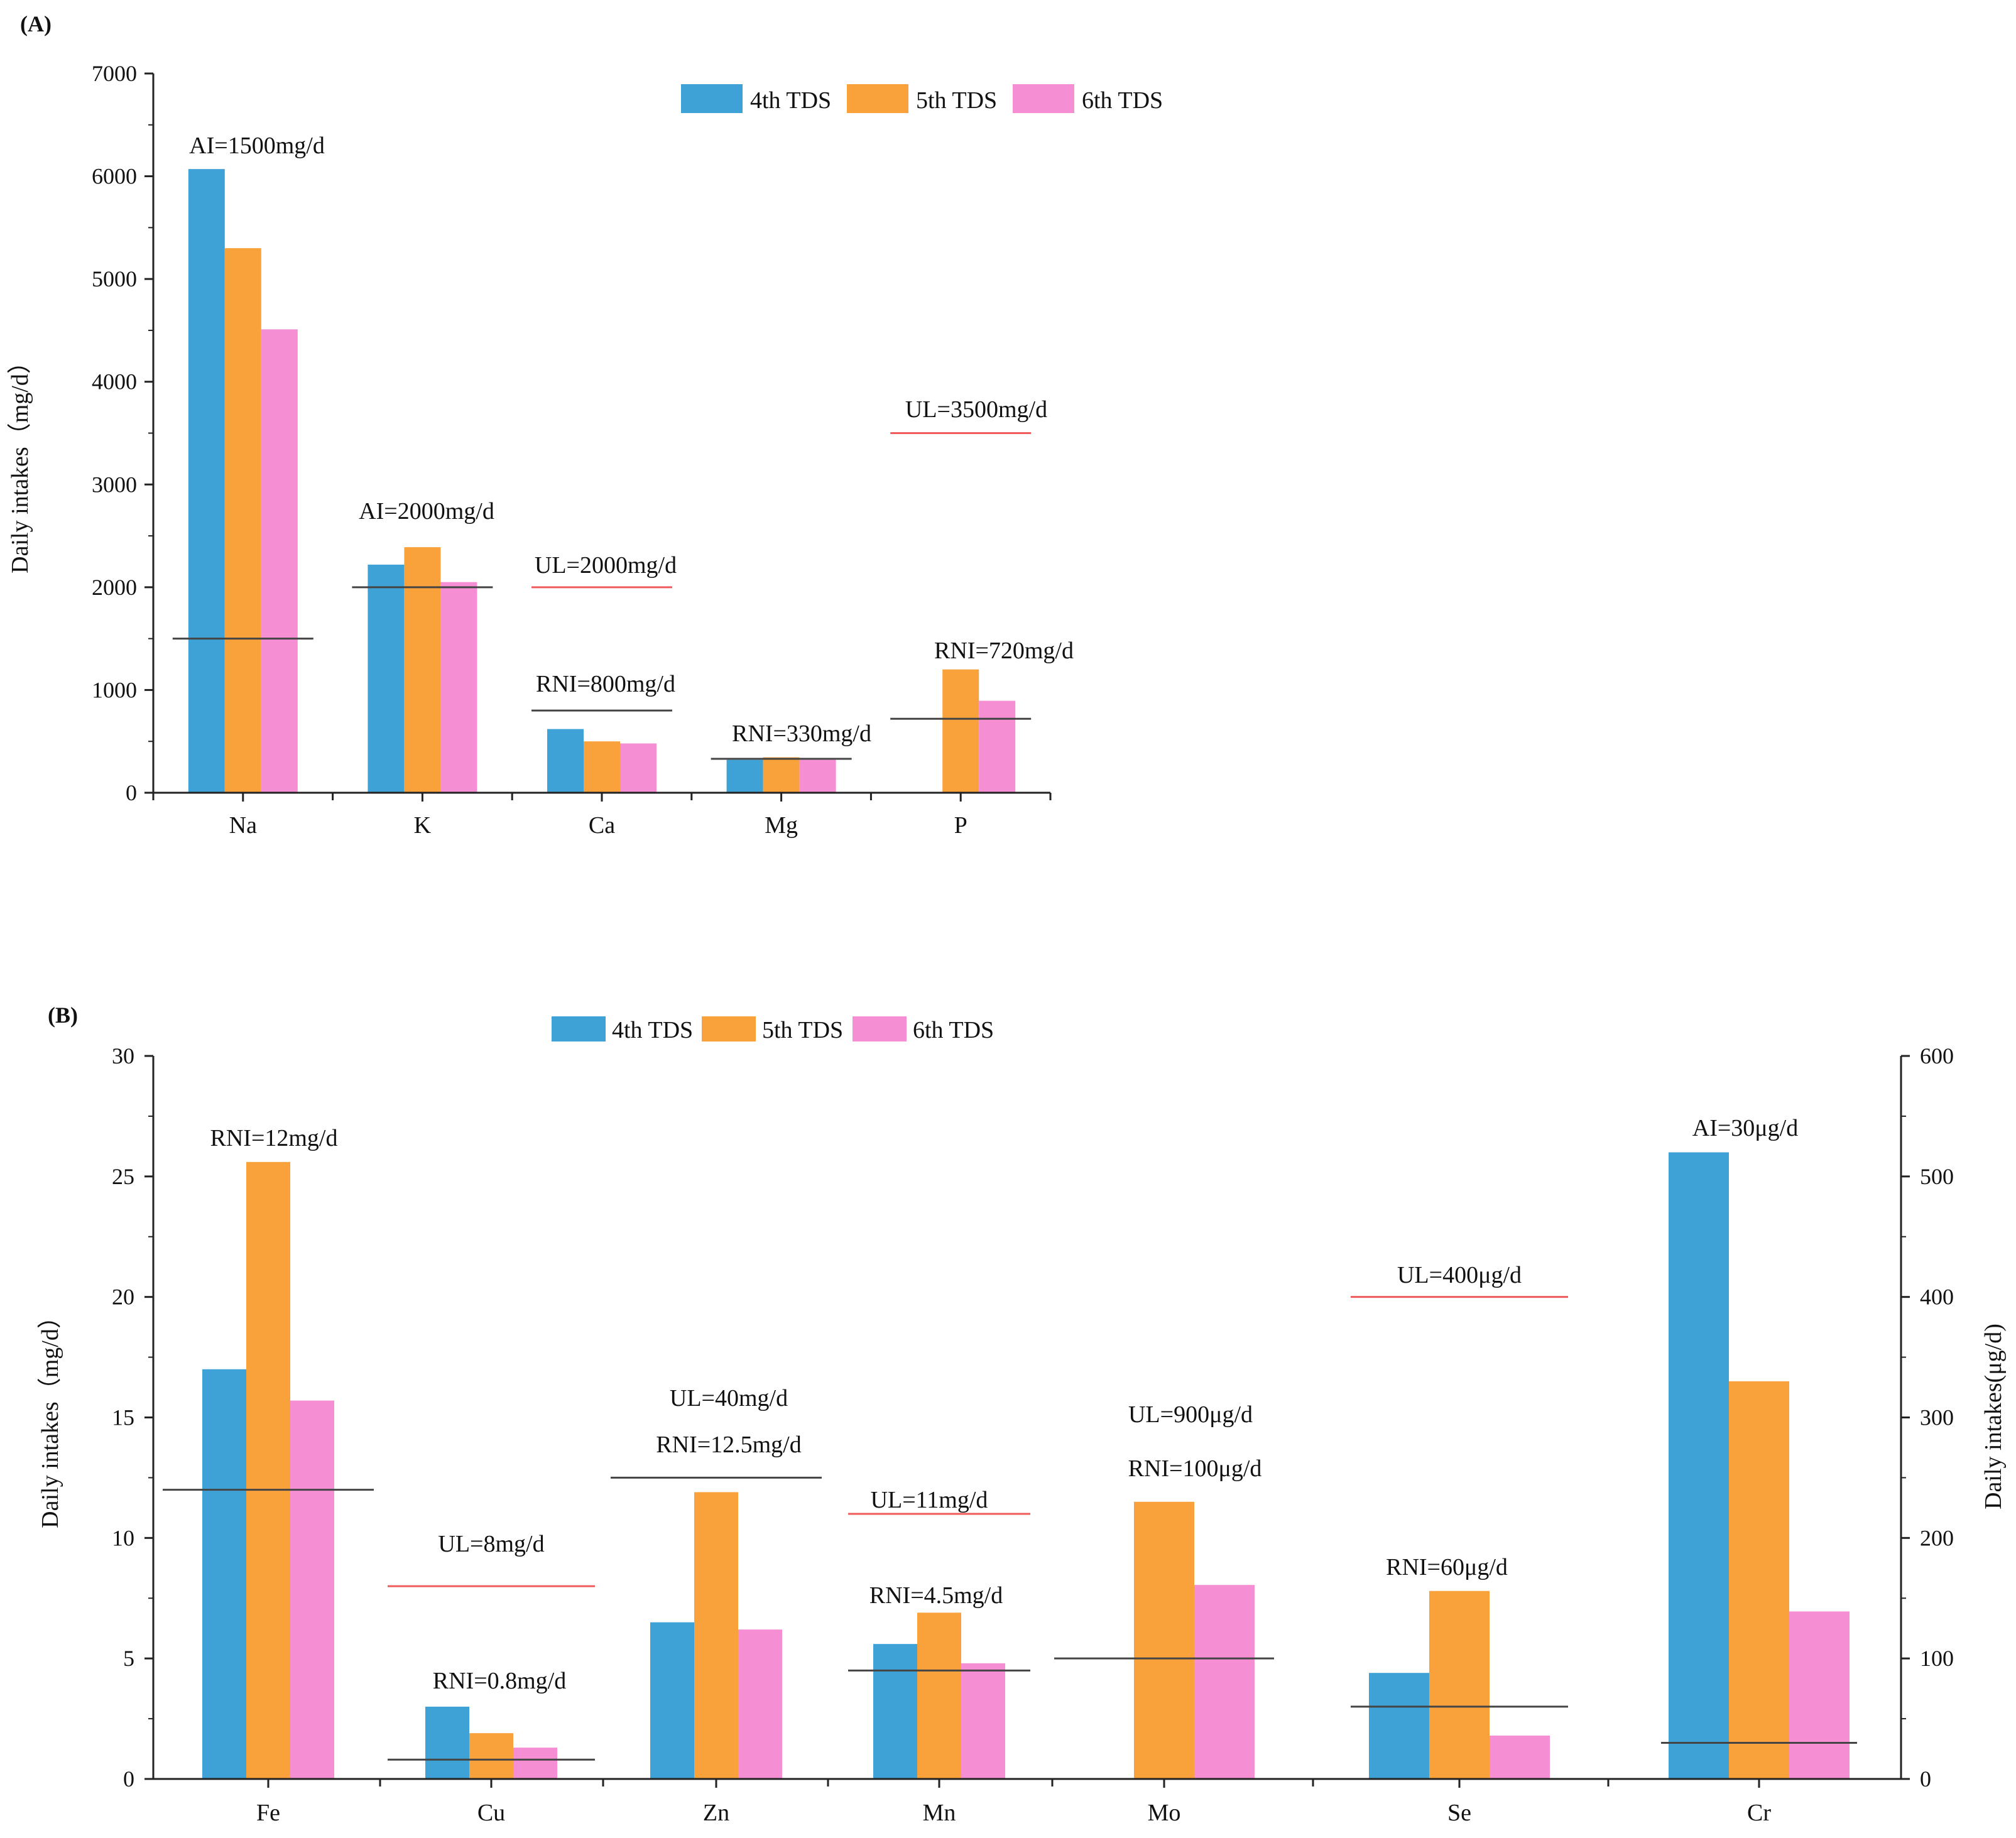 The image size is (2016, 1838). What do you see at coordinates (940, 1813) in the screenshot?
I see `panel-b-x-tick-label: Mn` at bounding box center [940, 1813].